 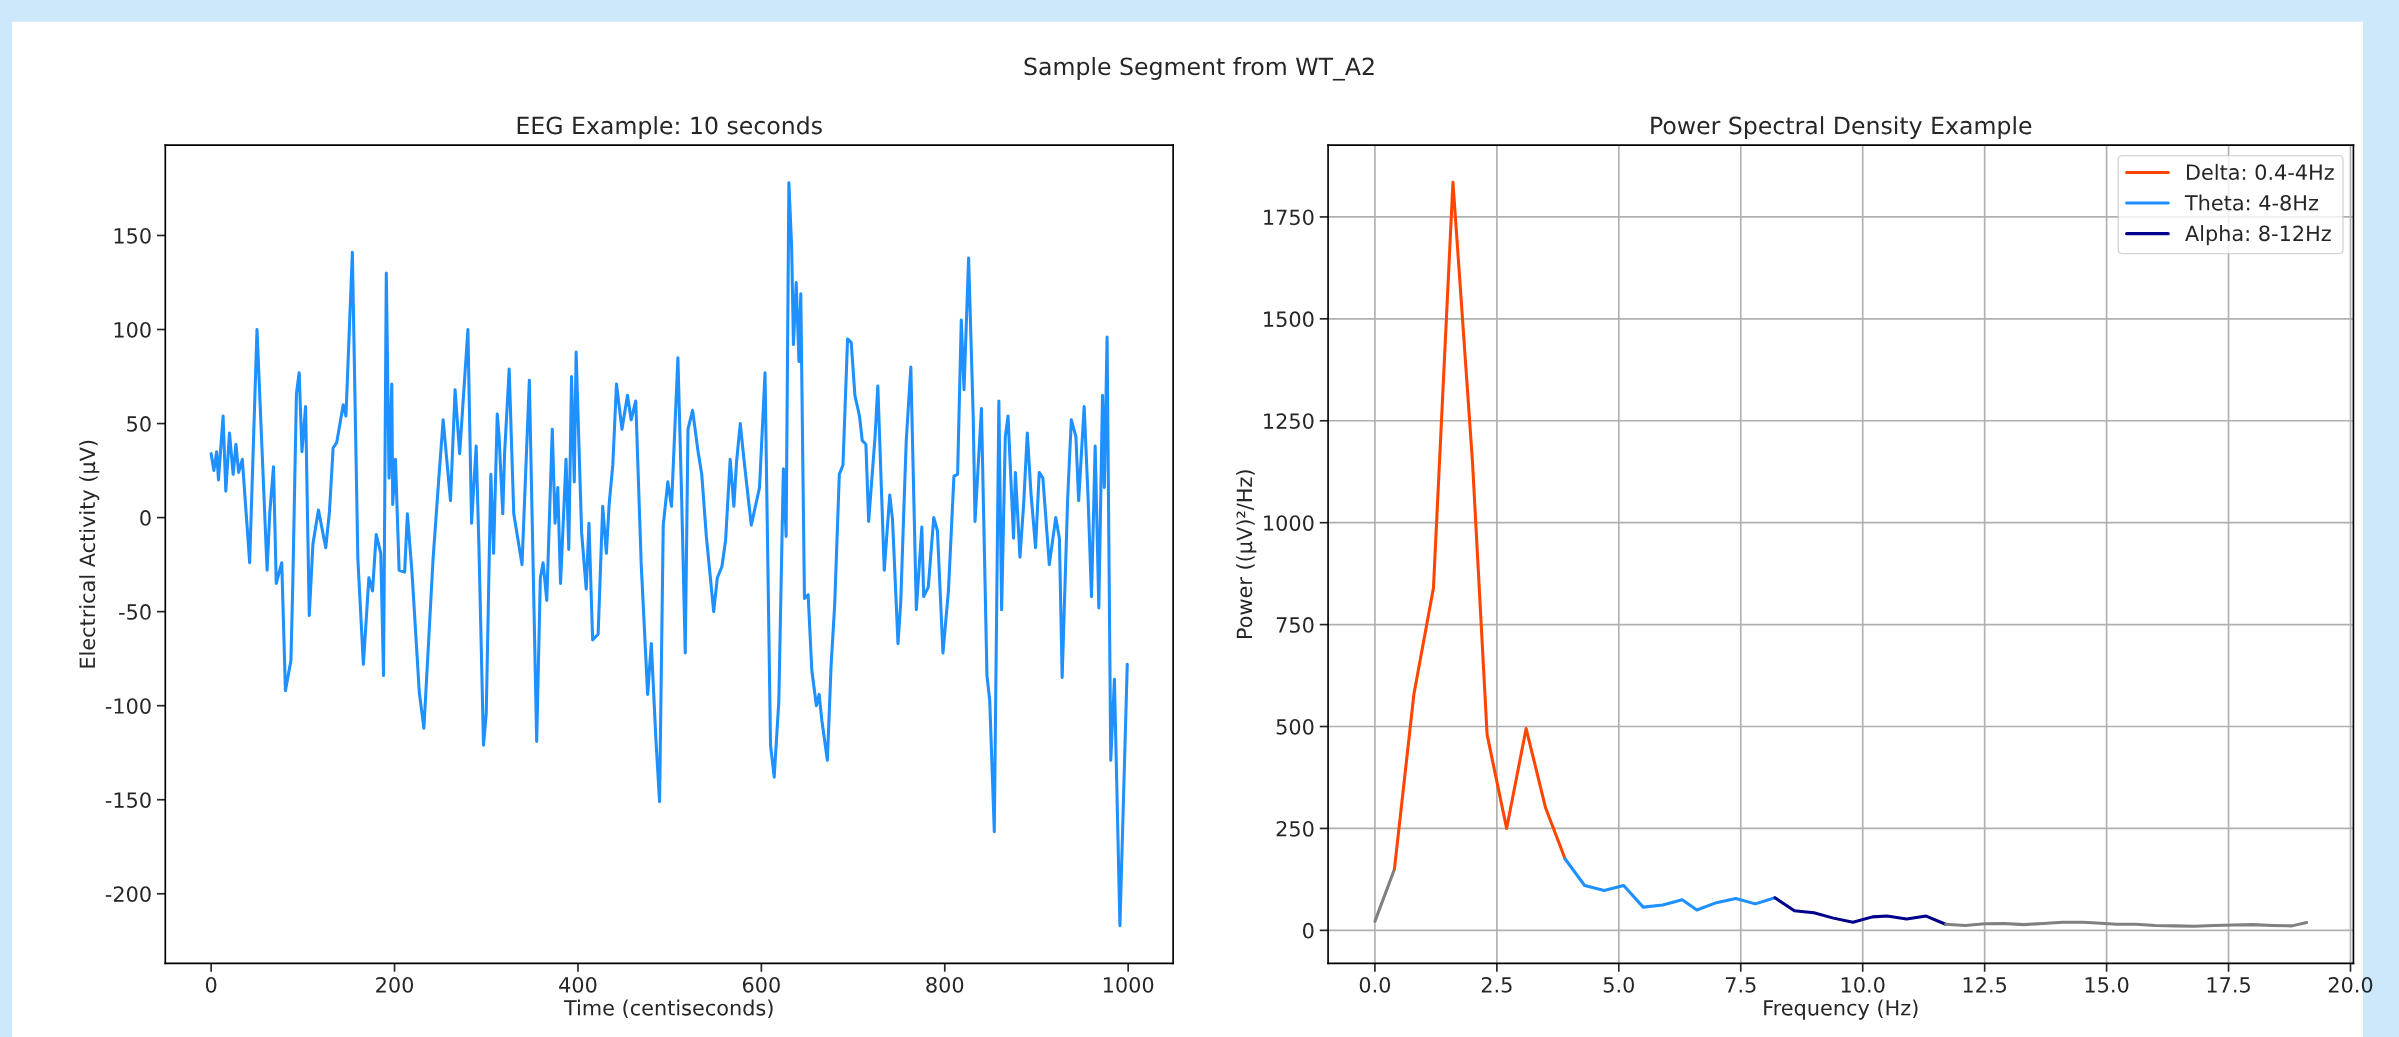 What do you see at coordinates (2260, 172) in the screenshot?
I see `legend-label: Delta: 0.4-4Hz` at bounding box center [2260, 172].